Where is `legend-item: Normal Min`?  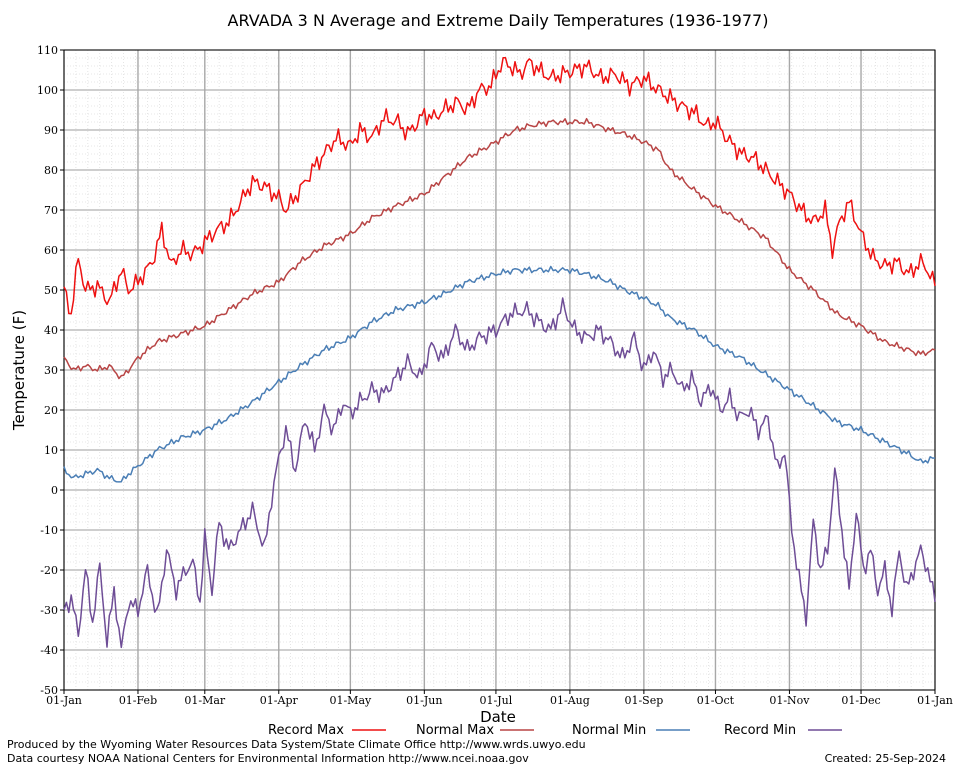 legend-item: Normal Min is located at coordinates (631, 730).